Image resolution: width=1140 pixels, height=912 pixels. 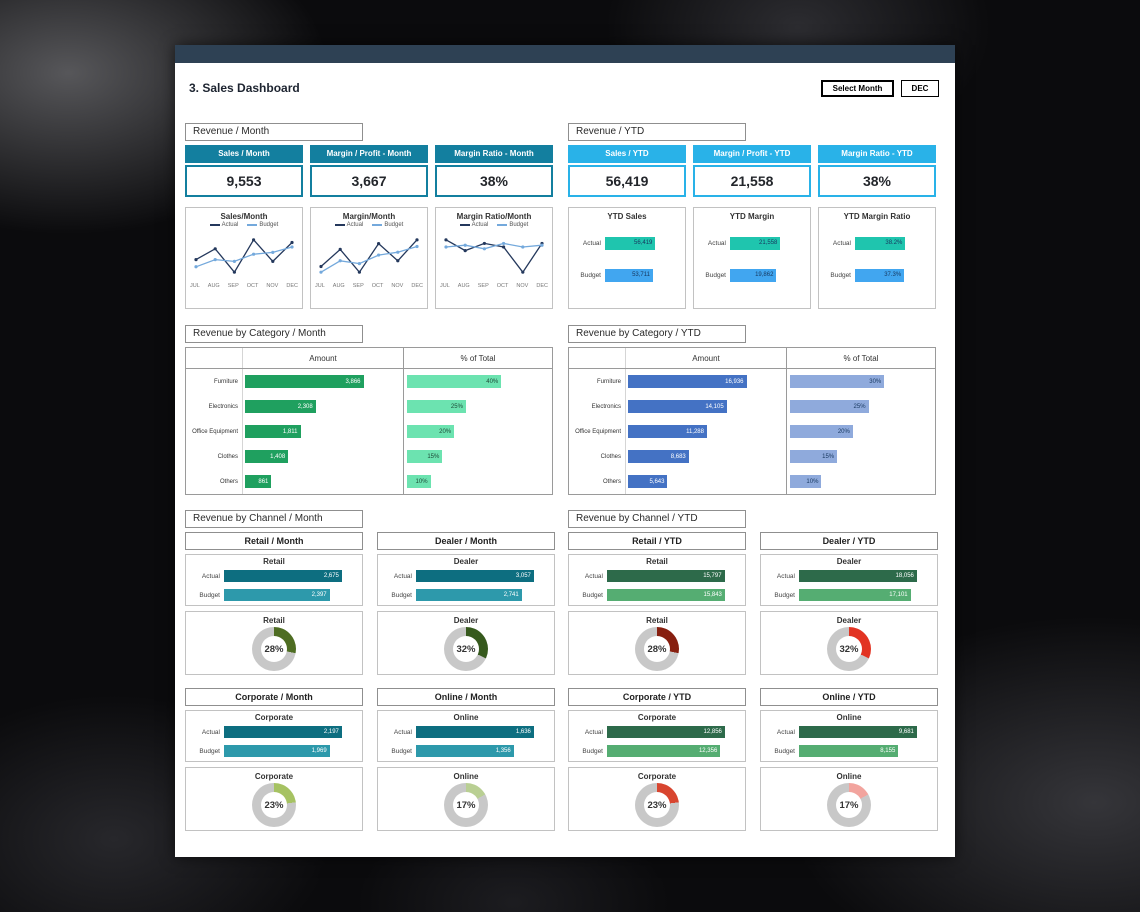 What do you see at coordinates (864, 751) in the screenshot?
I see `bar-track: 8,155` at bounding box center [864, 751].